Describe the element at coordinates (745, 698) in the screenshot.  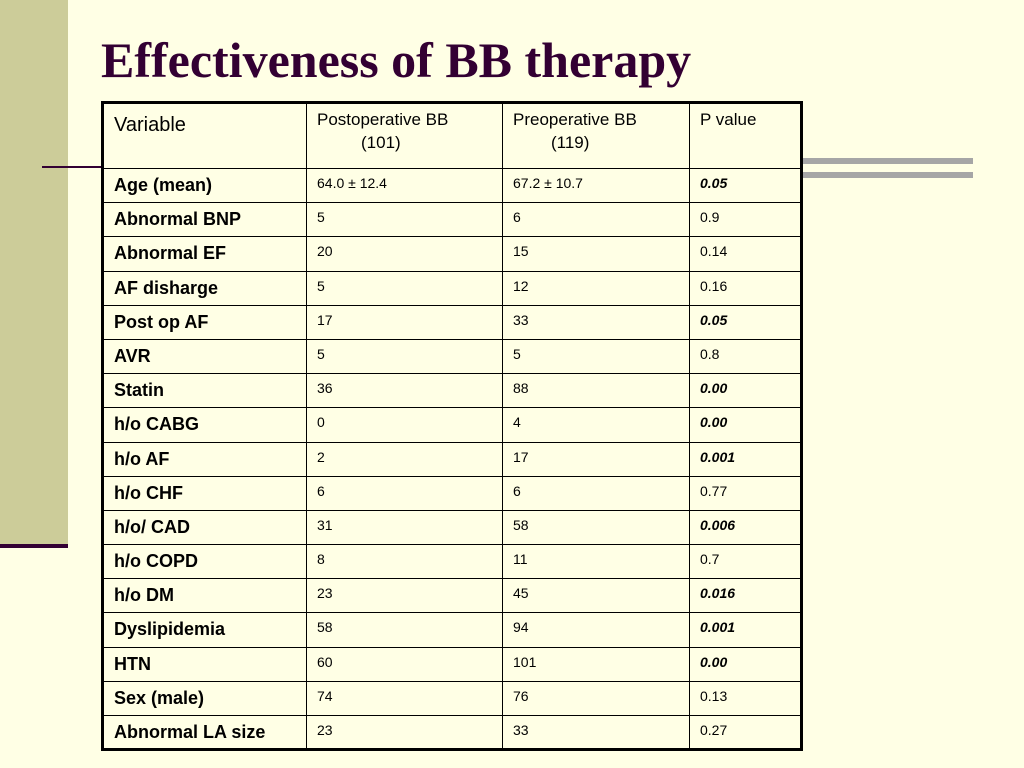
I see `cell-p-value: 0.13` at that location.